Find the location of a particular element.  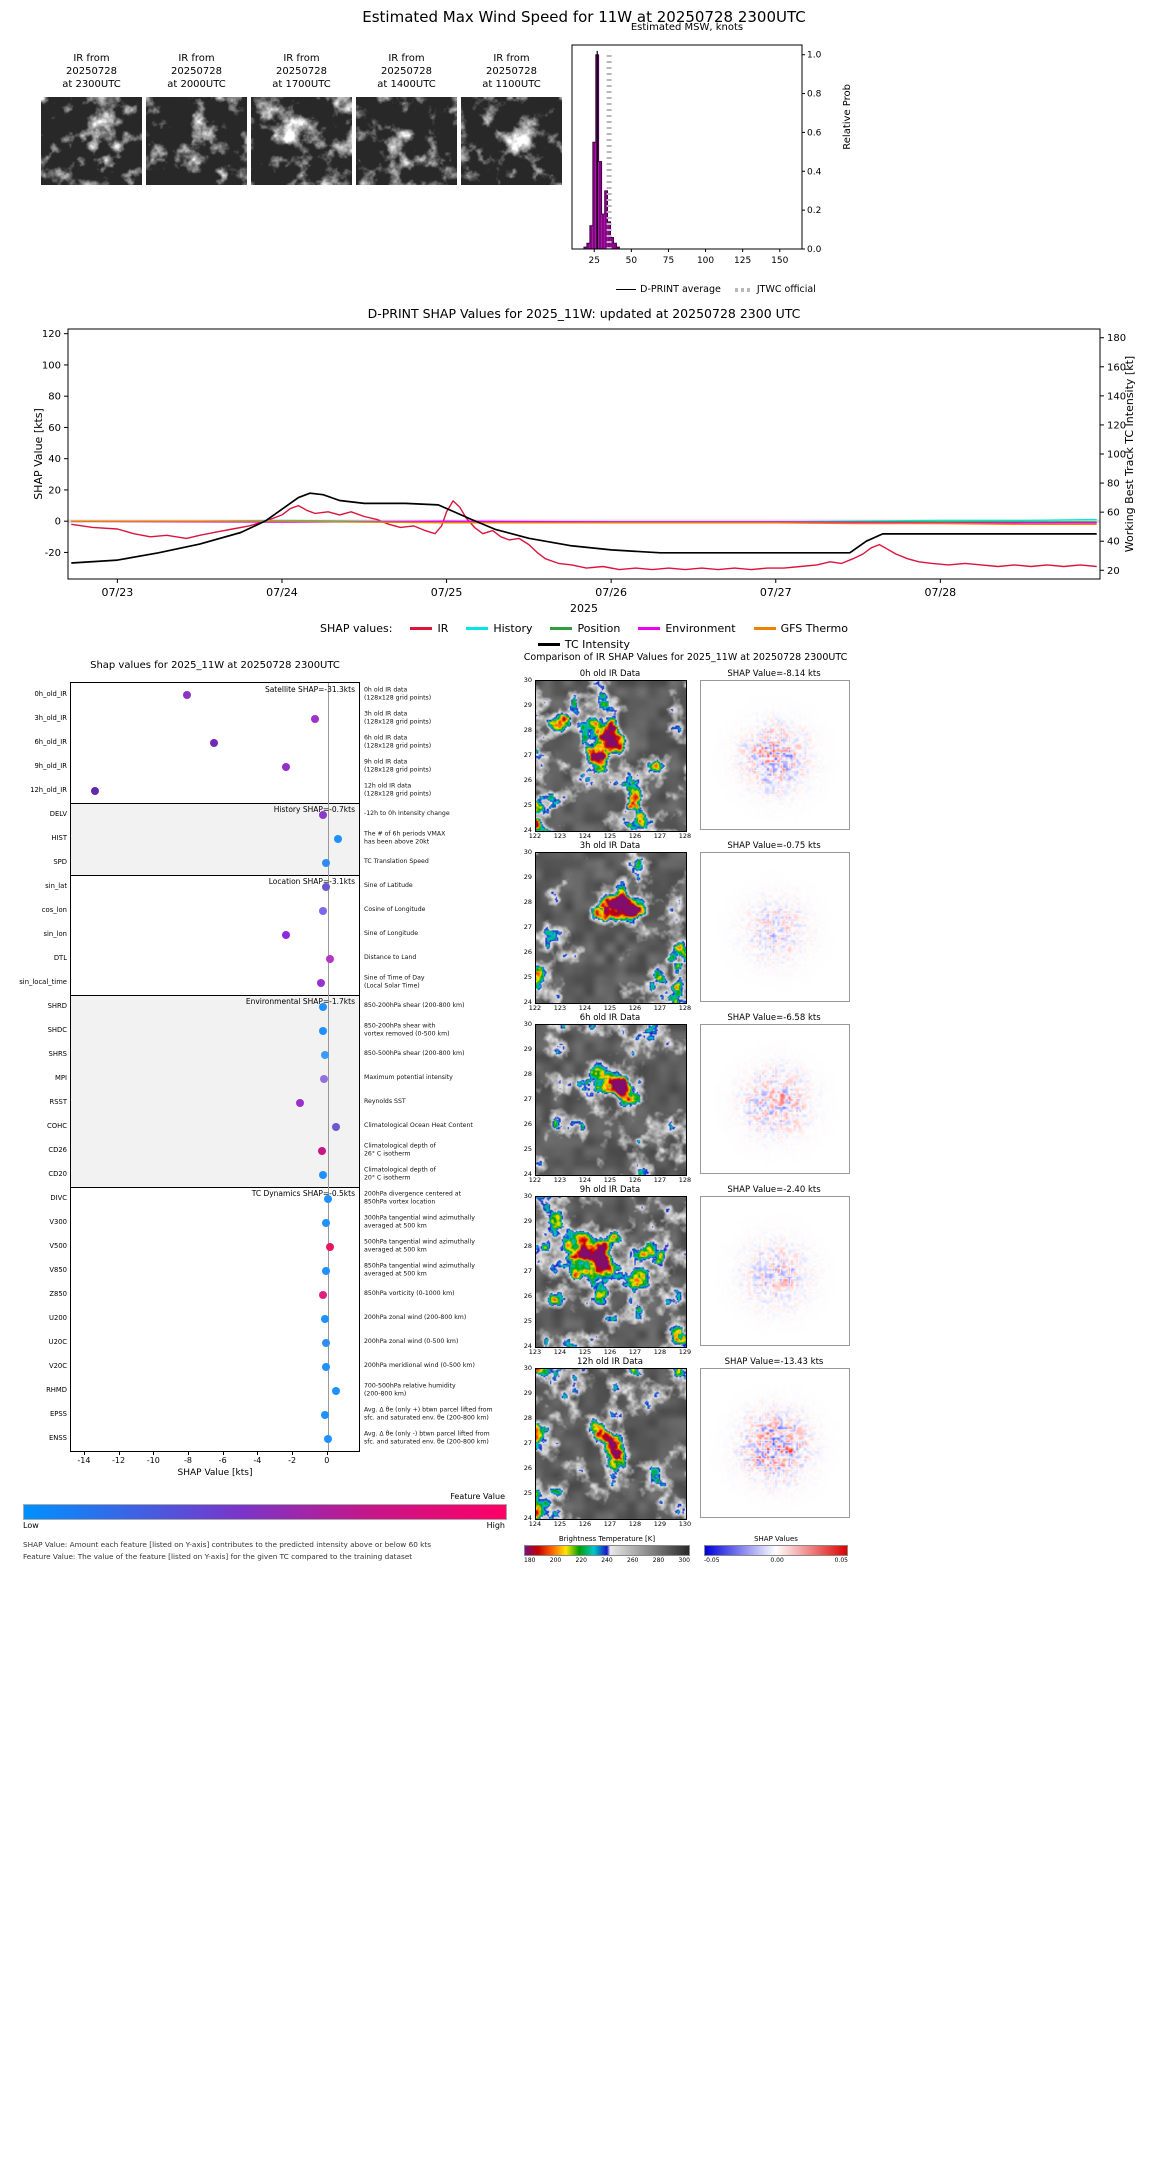

y-tick-label-right: 100 is located at coordinates (1116, 455).